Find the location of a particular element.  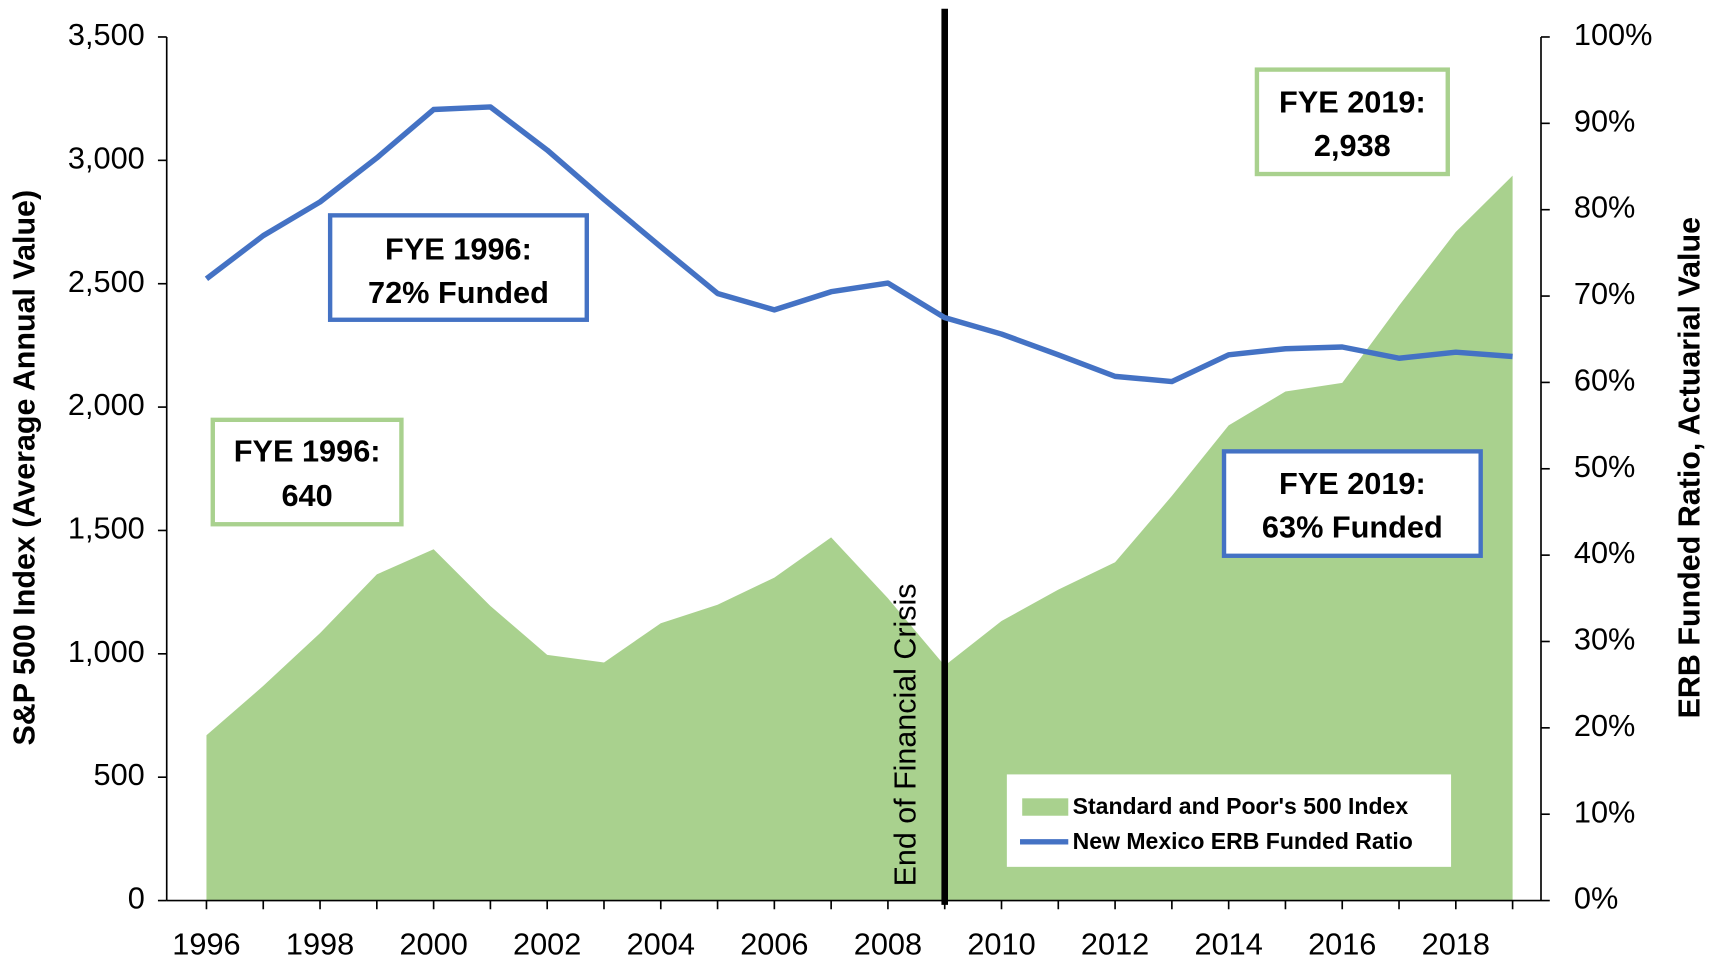

y-tick-label: 3,500 is located at coordinates (106, 35).